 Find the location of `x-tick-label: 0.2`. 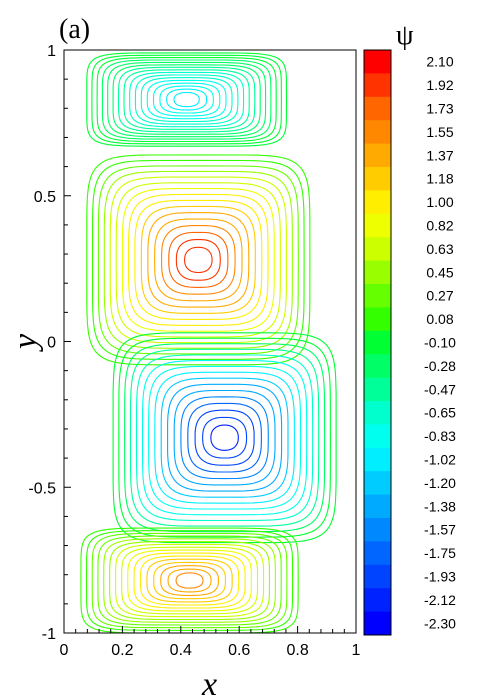

x-tick-label: 0.2 is located at coordinates (122, 650).